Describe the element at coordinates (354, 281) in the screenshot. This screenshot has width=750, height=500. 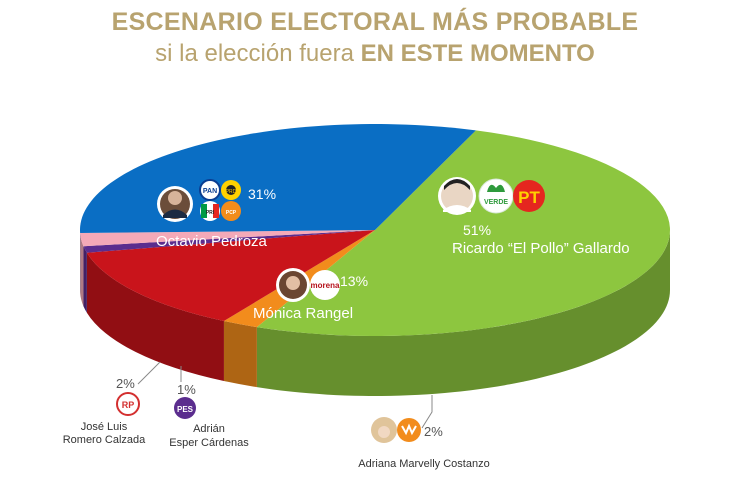
I see `rangel-percent: 13%` at that location.